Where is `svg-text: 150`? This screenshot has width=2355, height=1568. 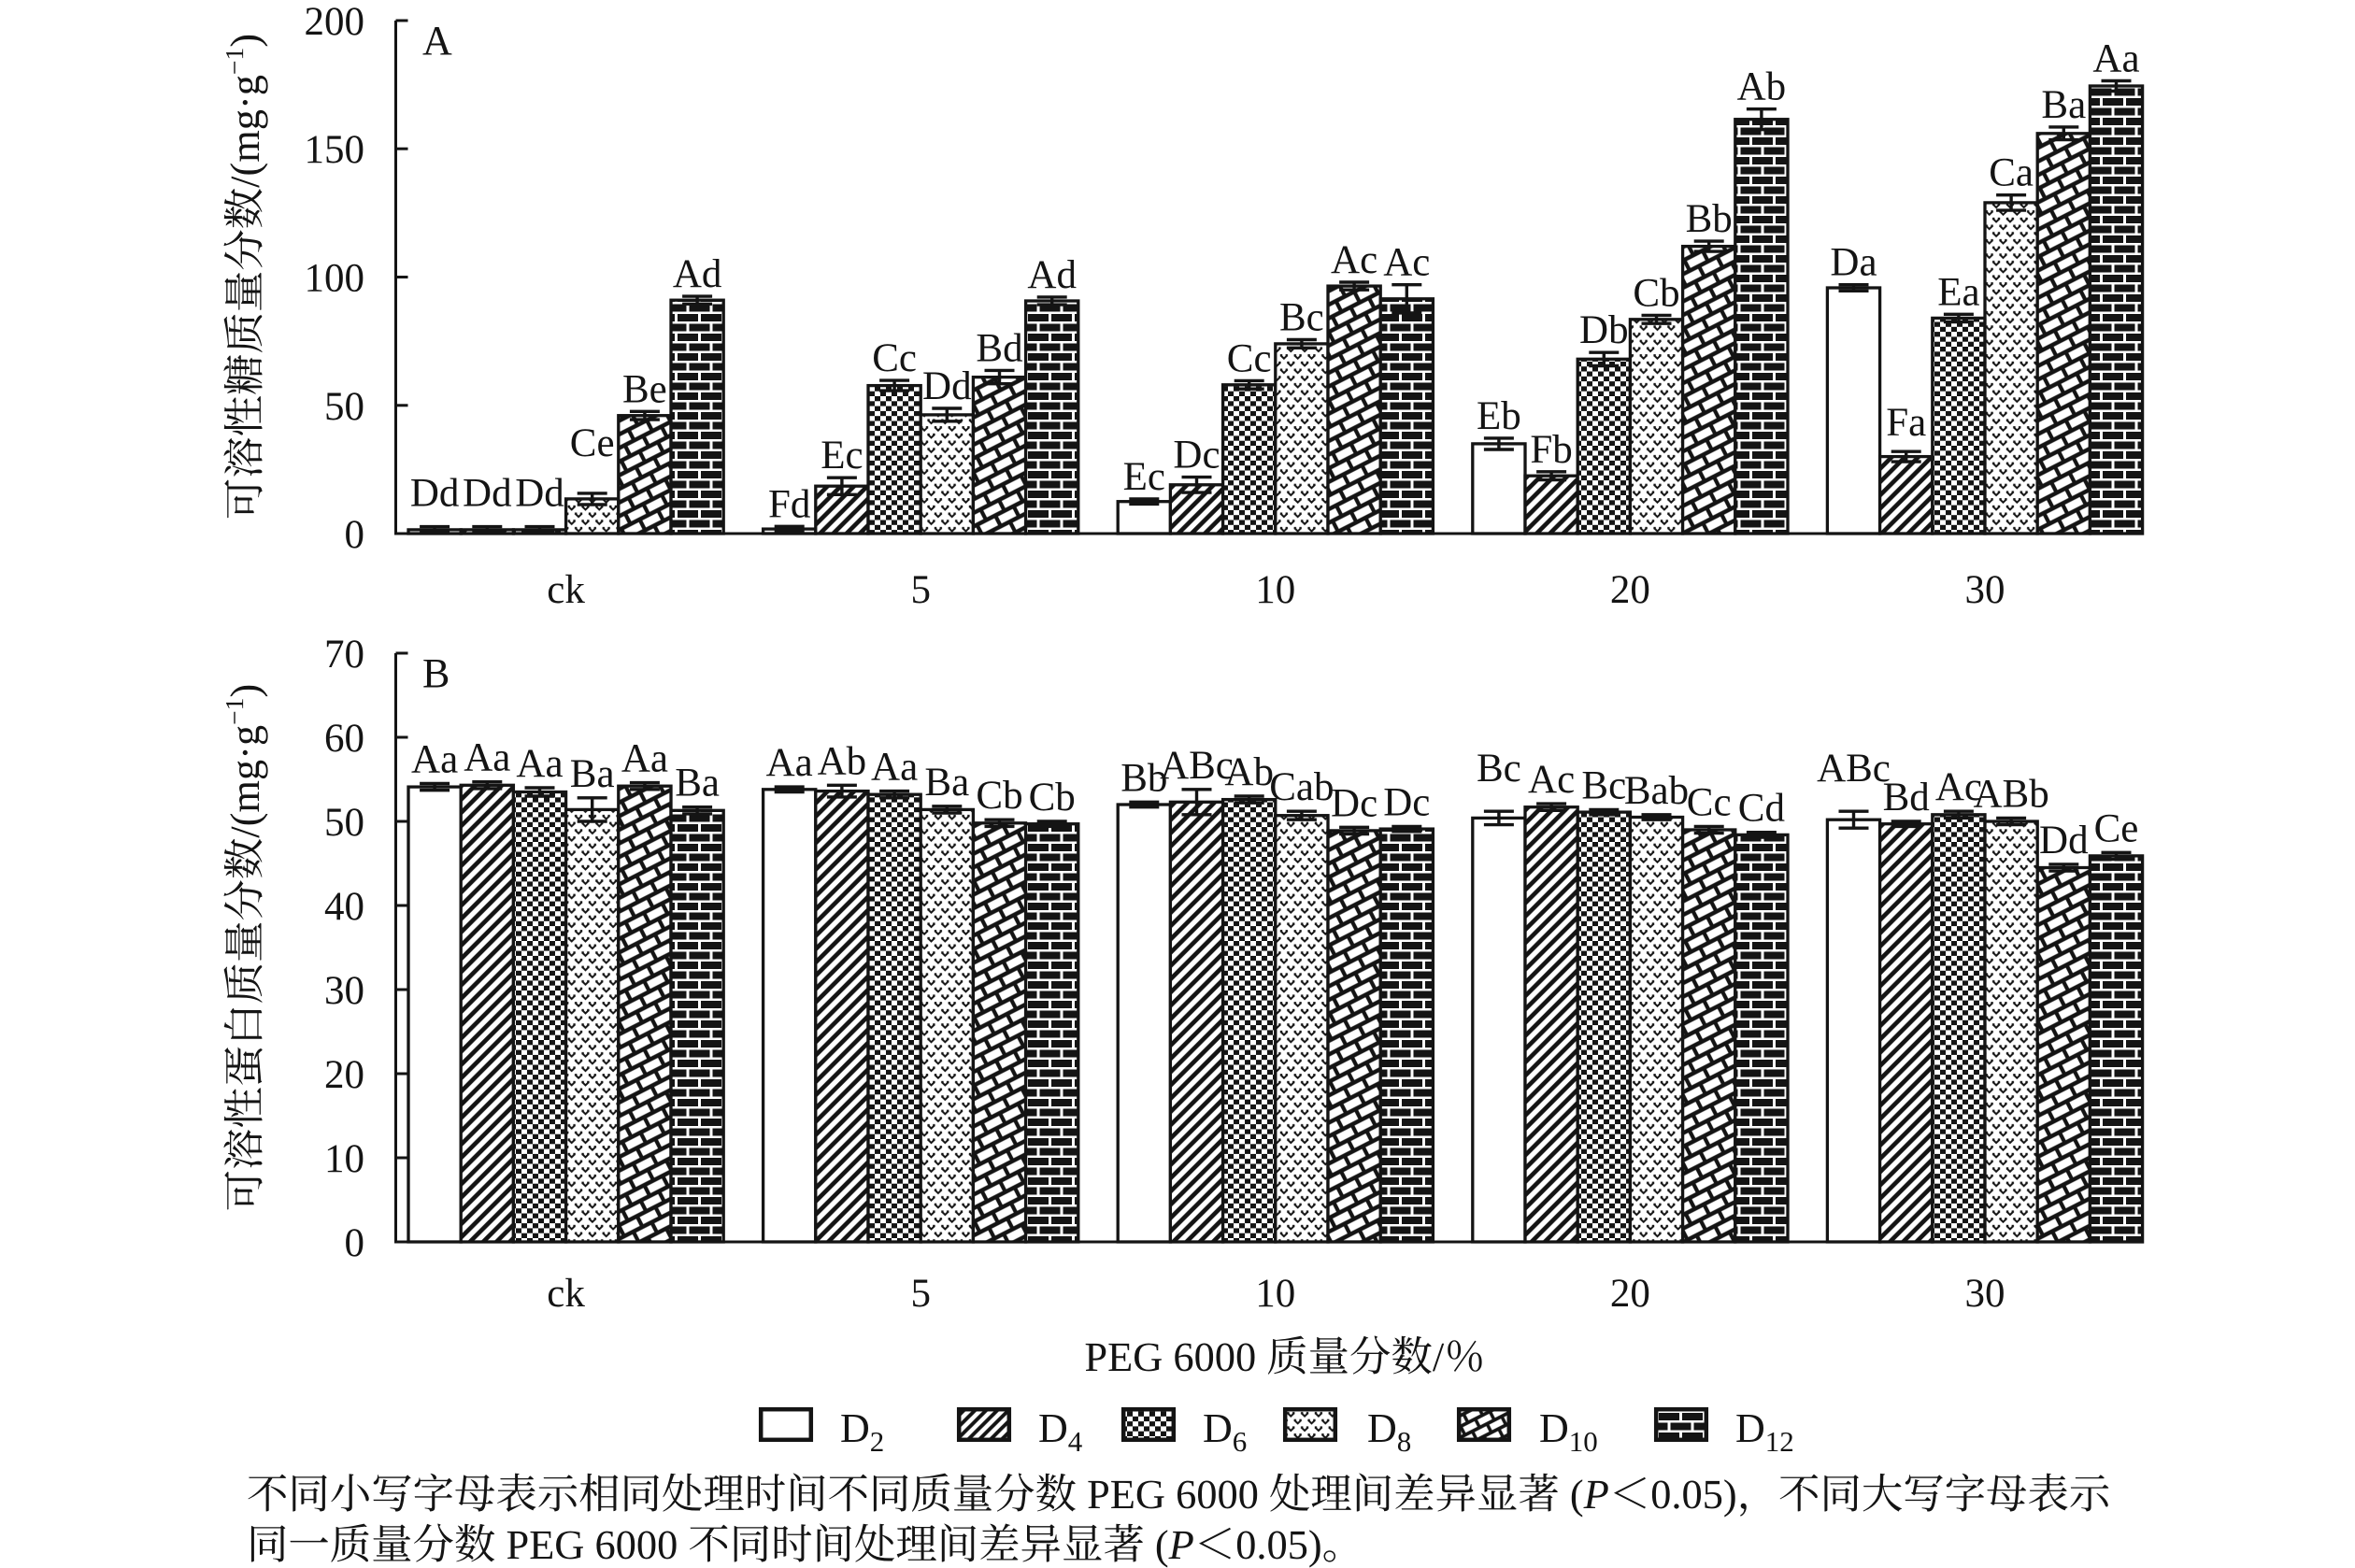
svg-text: 150 is located at coordinates (335, 150).